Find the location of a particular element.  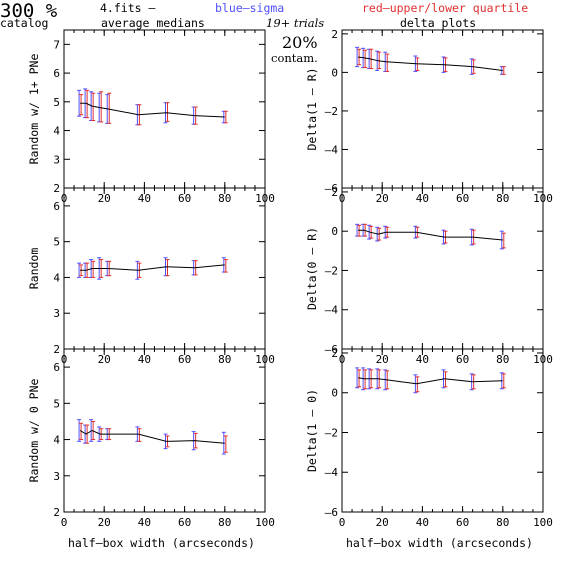

y-axis-title: Delta(1 – R) is located at coordinates (312, 108).